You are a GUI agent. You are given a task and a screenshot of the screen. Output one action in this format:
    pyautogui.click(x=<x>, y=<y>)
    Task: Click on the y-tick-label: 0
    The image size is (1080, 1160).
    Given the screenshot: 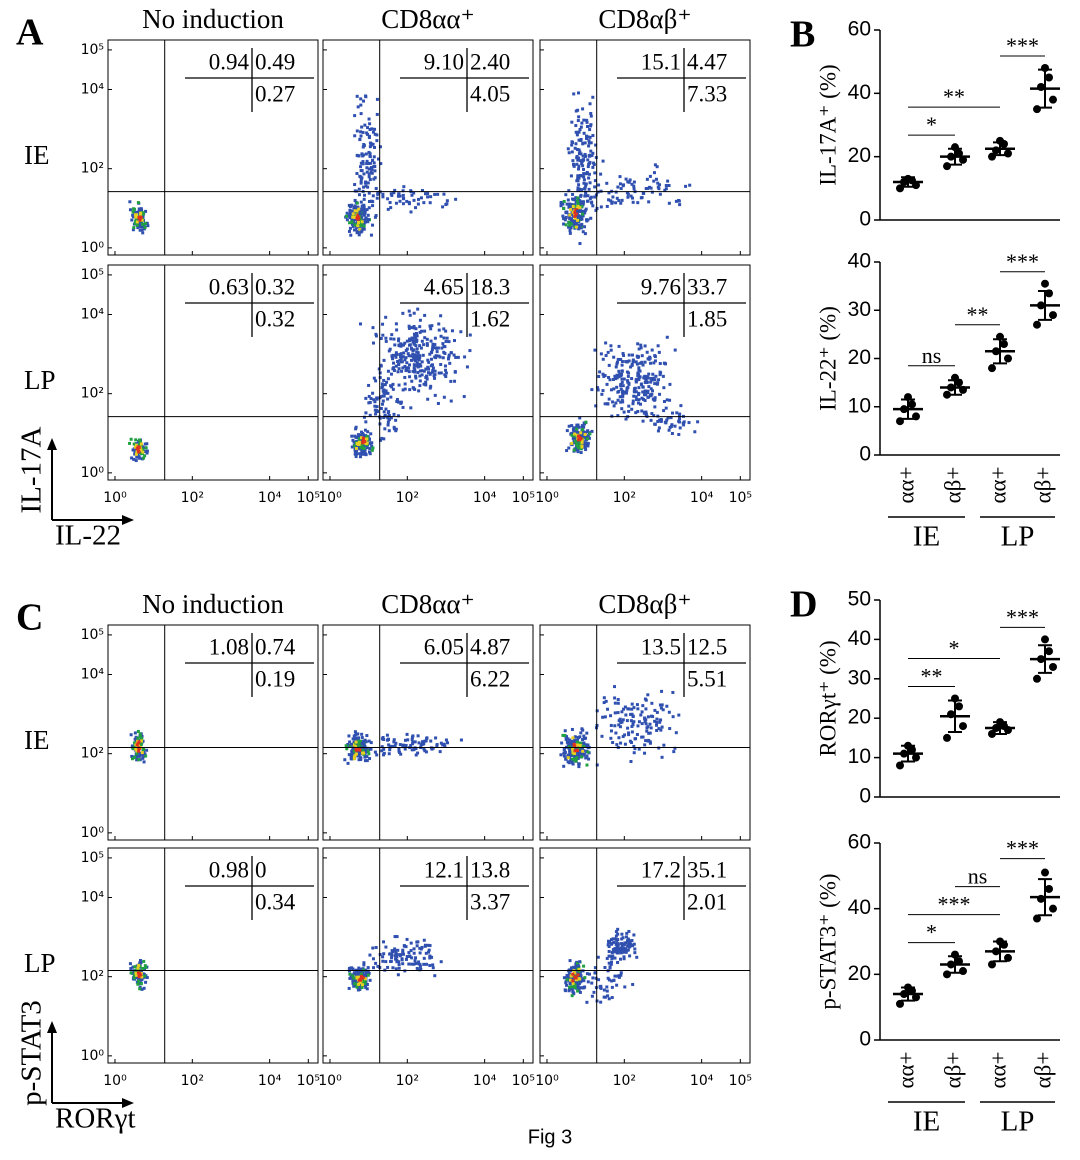 What is the action you would take?
    pyautogui.click(x=865, y=454)
    